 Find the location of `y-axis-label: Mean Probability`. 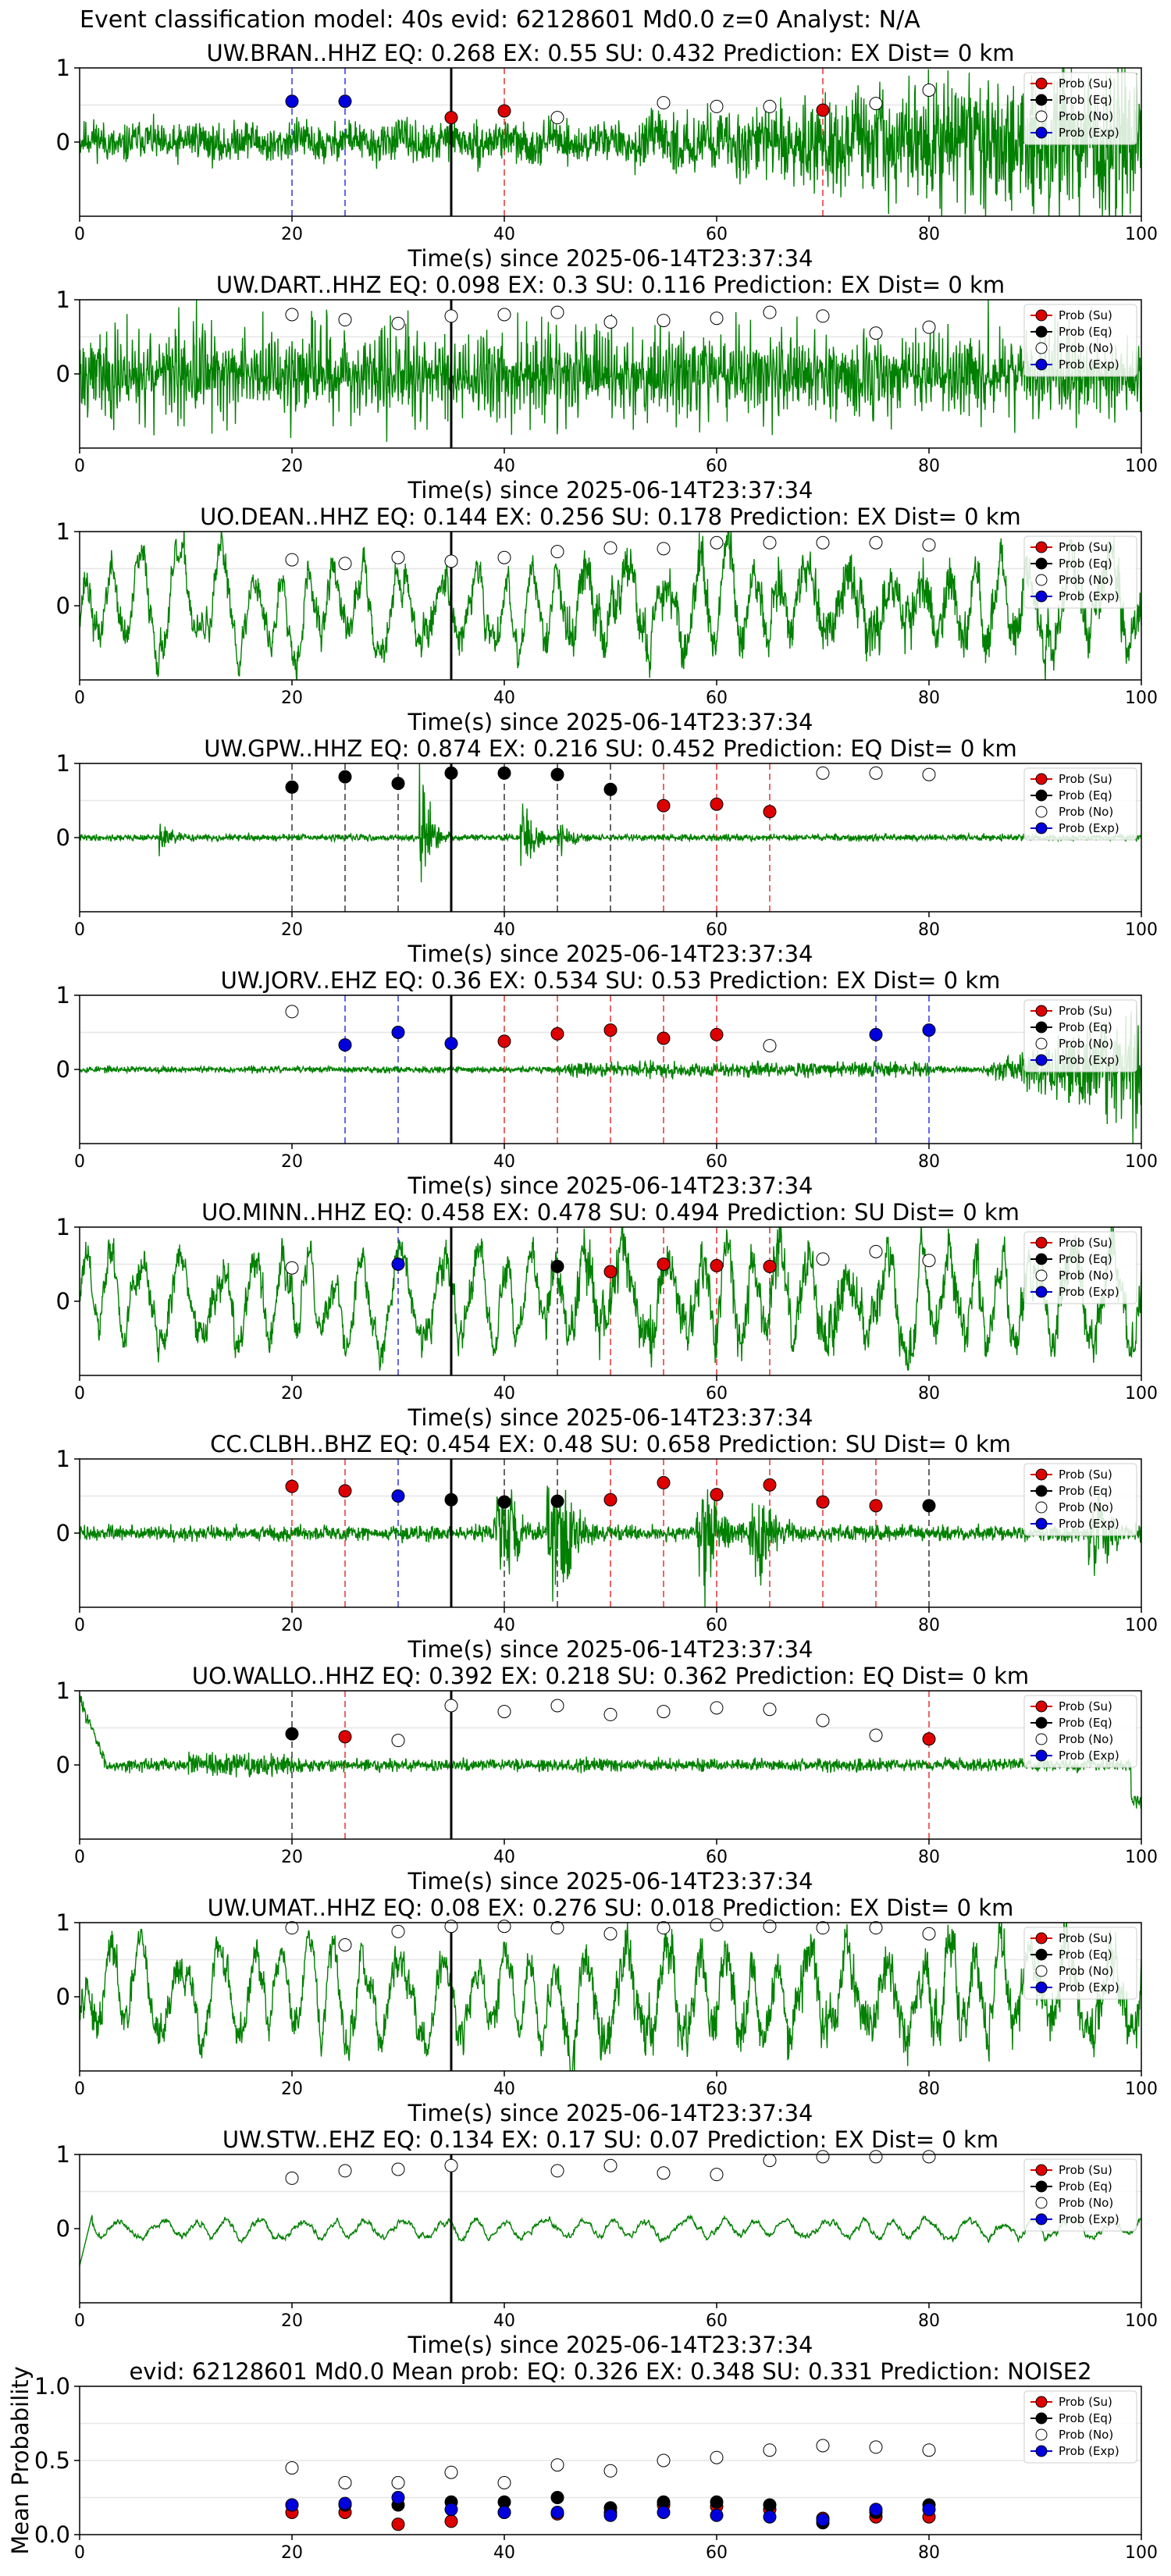

y-axis-label: Mean Probability is located at coordinates (20, 2460).